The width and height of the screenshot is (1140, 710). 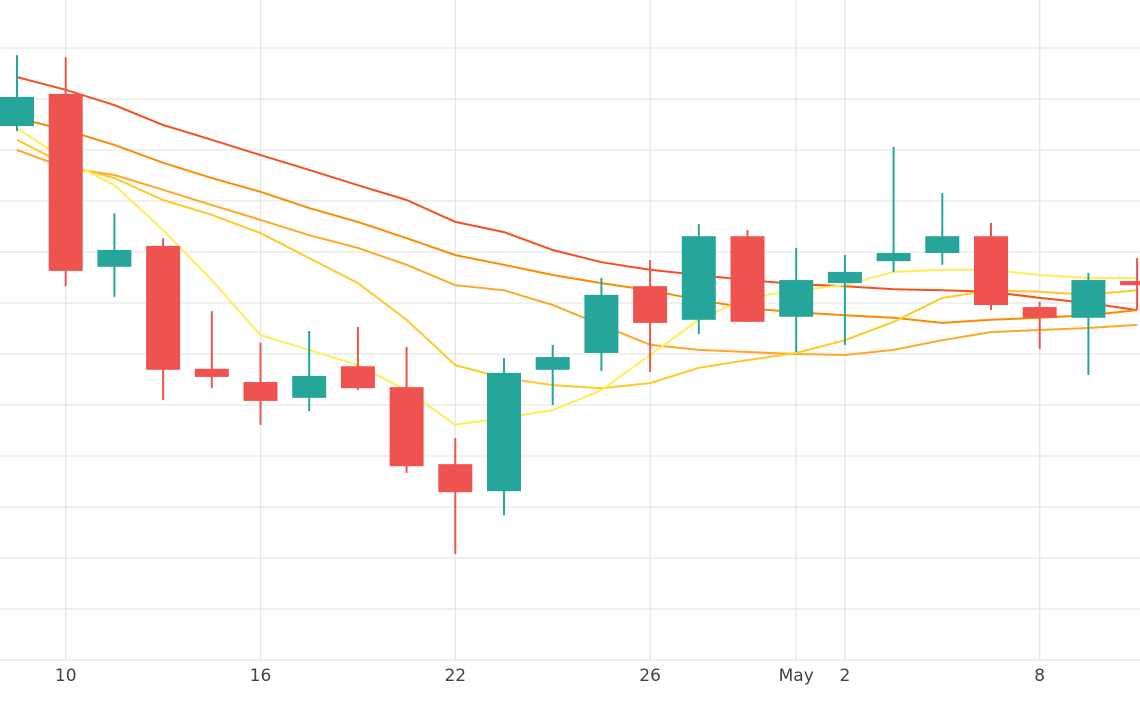 What do you see at coordinates (844, 676) in the screenshot?
I see `x-tick-label: 2` at bounding box center [844, 676].